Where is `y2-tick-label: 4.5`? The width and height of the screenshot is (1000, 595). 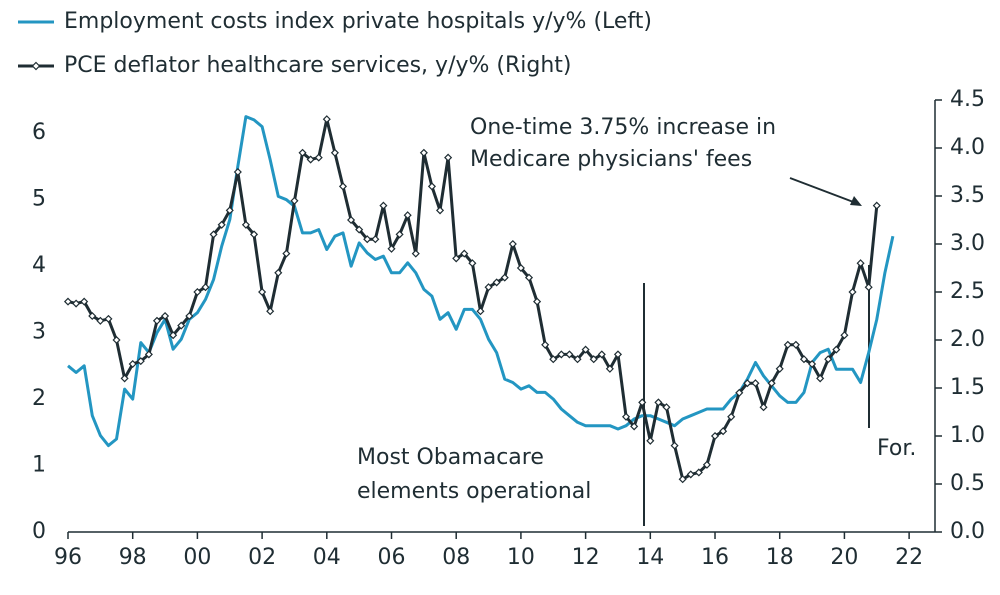 y2-tick-label: 4.5 is located at coordinates (967, 99).